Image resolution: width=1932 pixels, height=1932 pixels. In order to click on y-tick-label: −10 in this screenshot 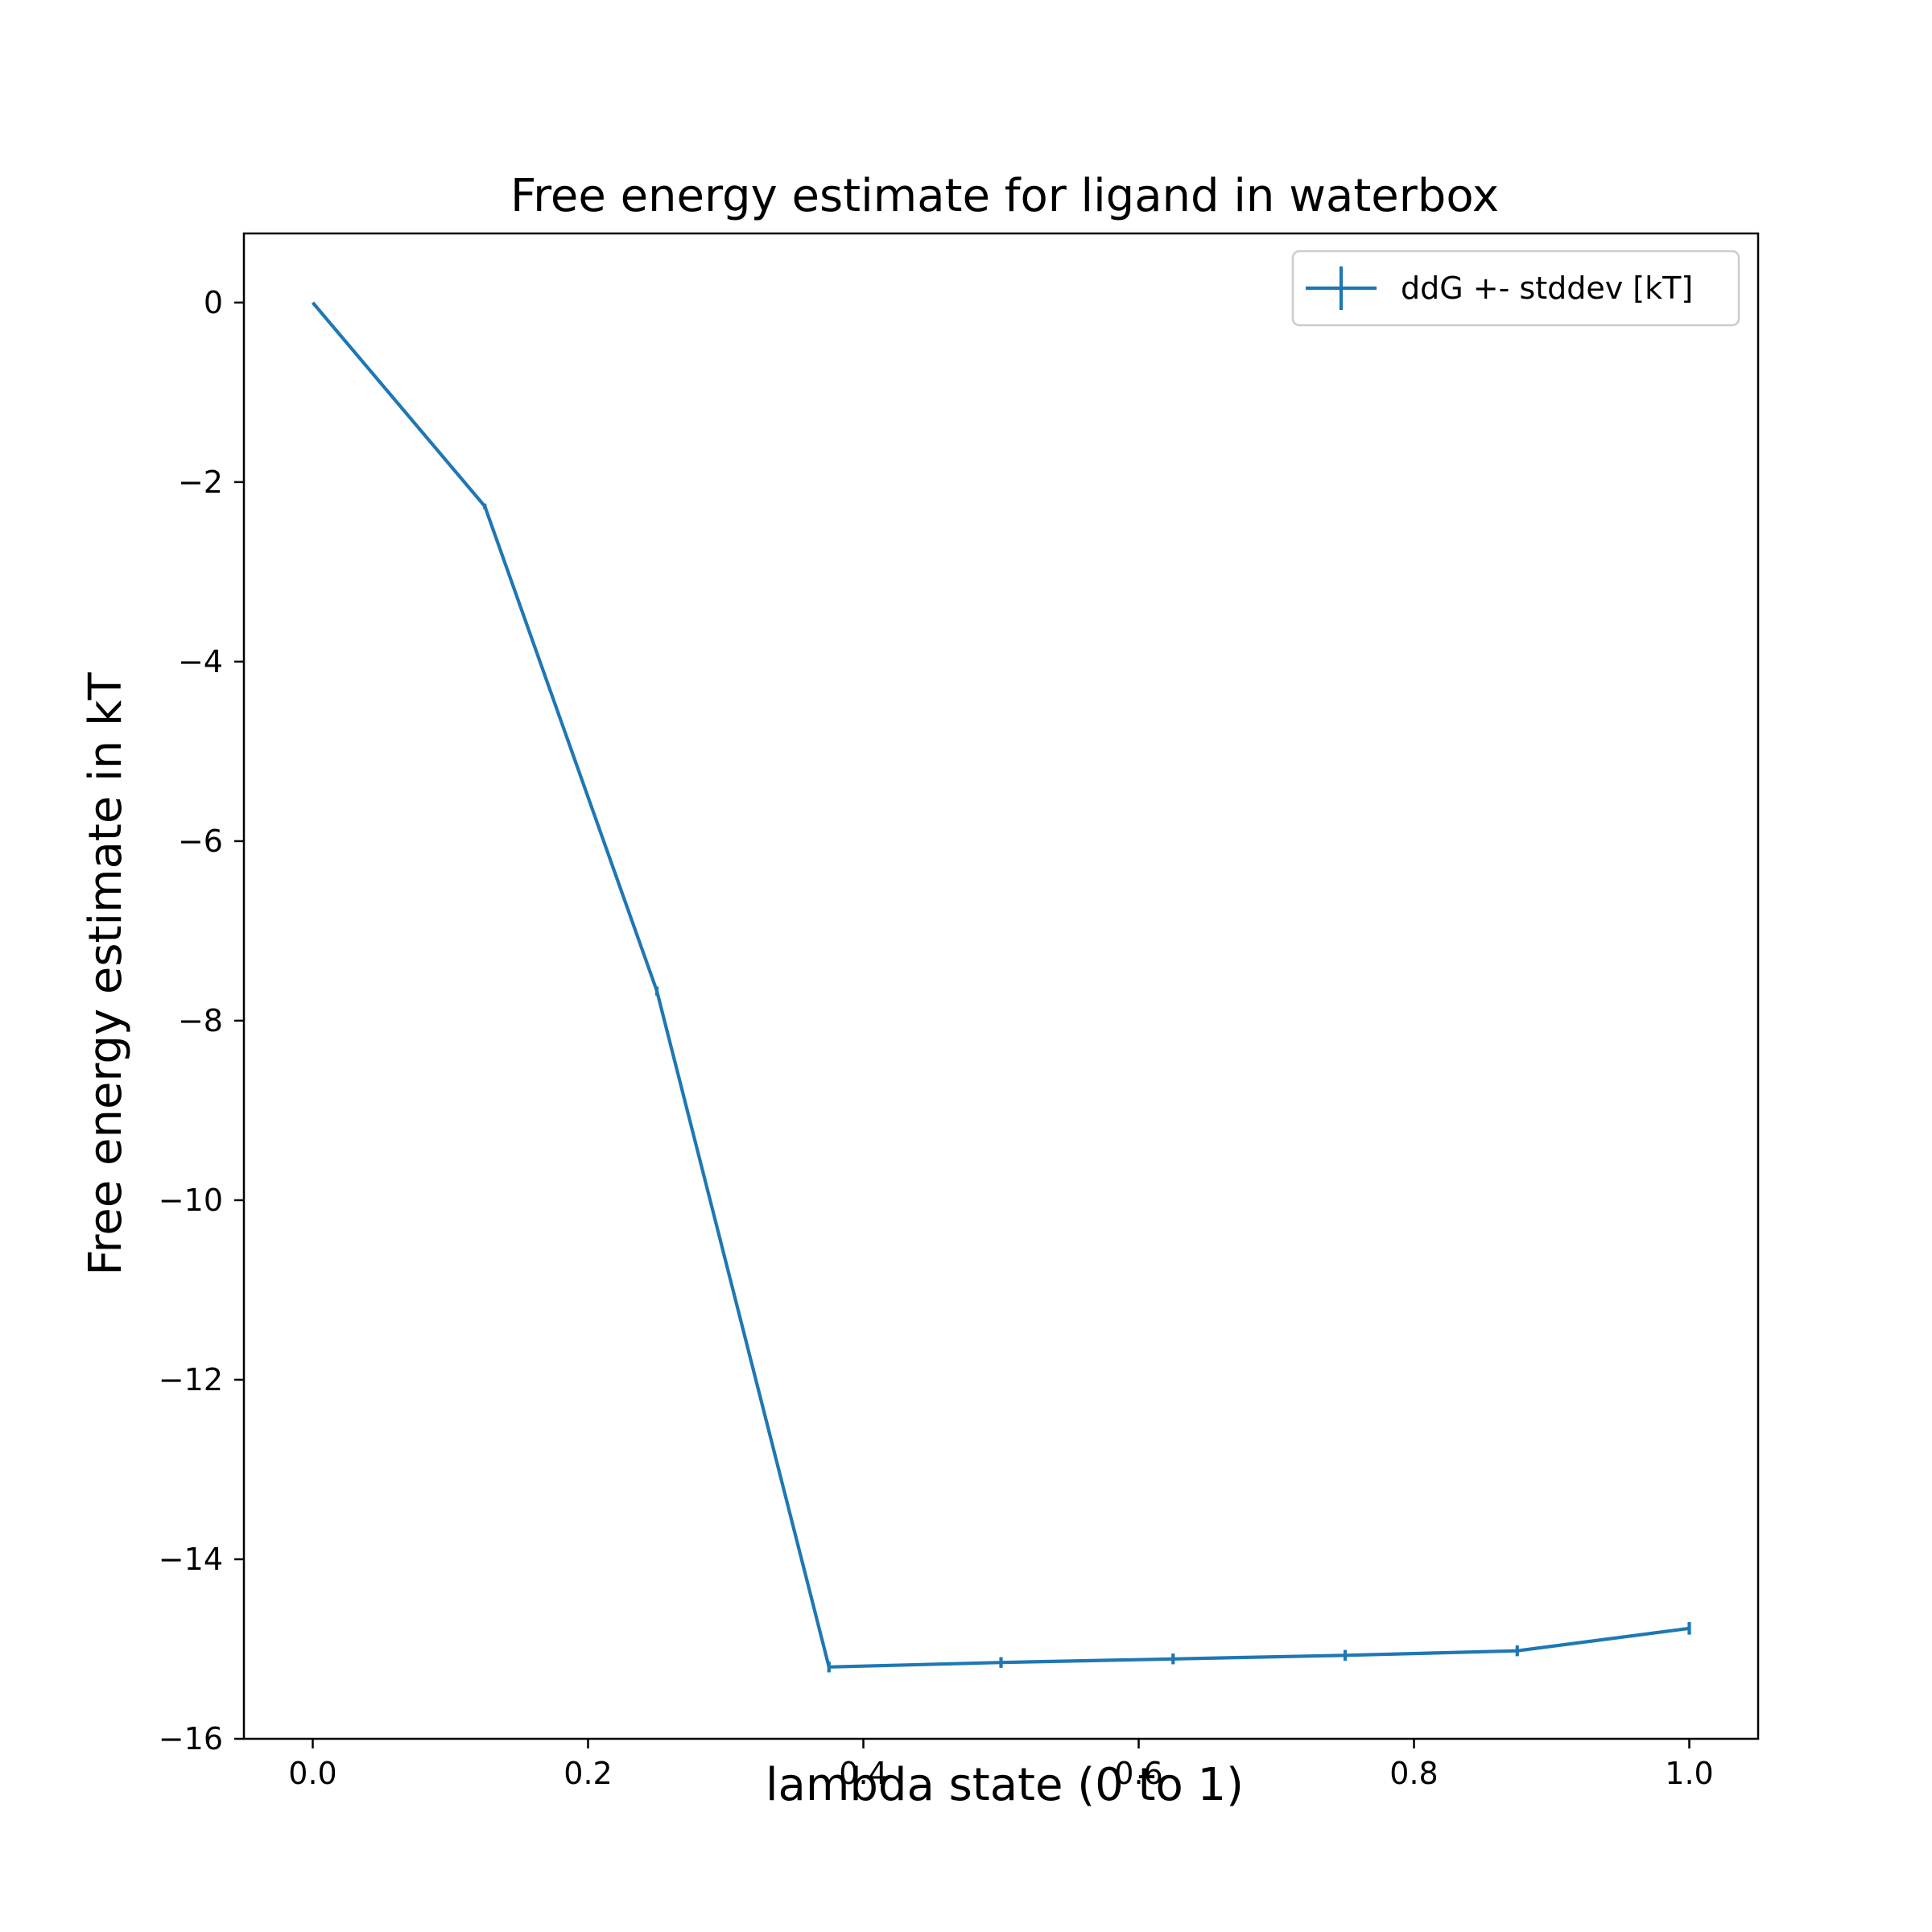, I will do `click(191, 1200)`.